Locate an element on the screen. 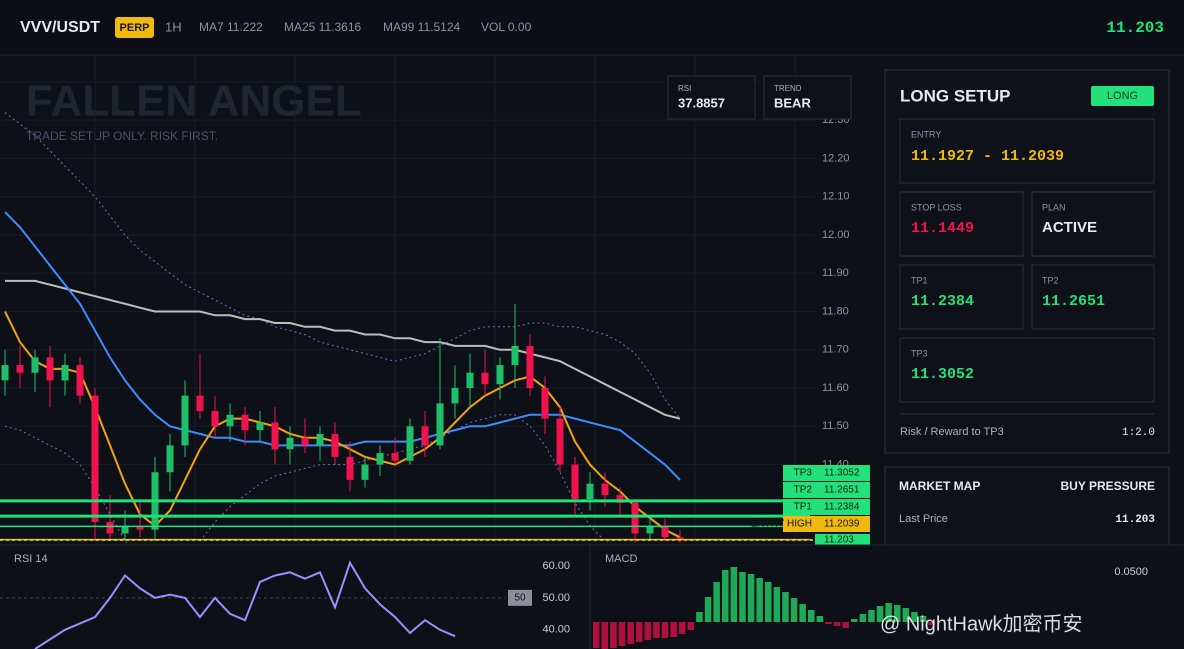 The height and width of the screenshot is (649, 1184). rsi-chart: 60.00 50.00 40.00 50 is located at coordinates (285, 604).